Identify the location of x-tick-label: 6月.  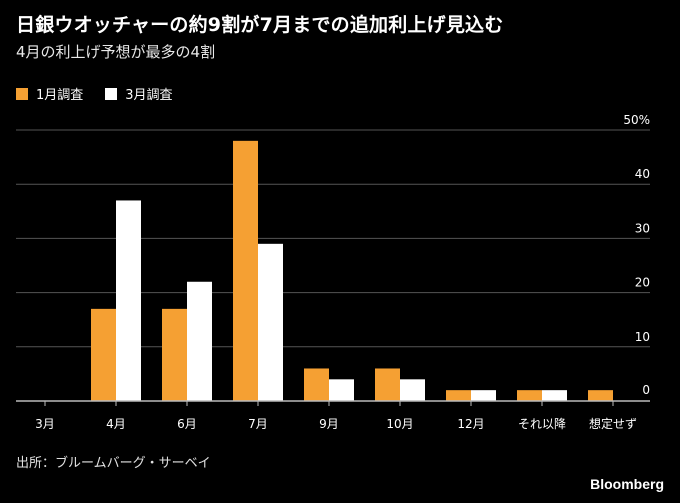
(187, 424).